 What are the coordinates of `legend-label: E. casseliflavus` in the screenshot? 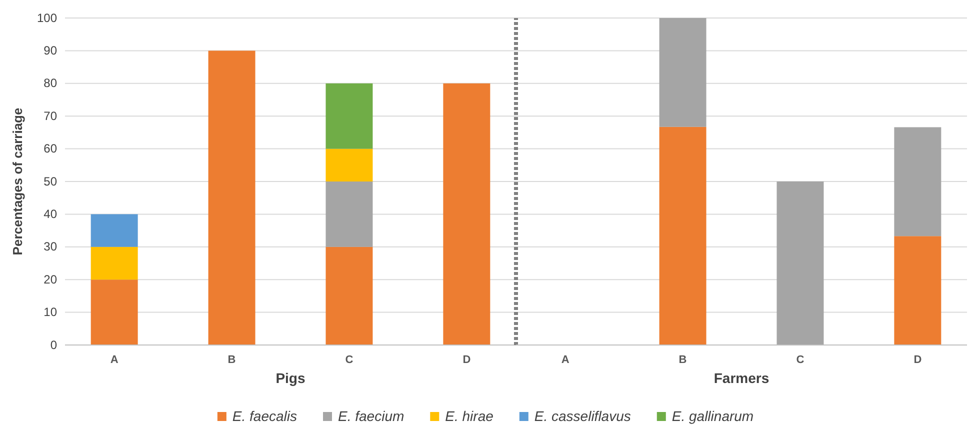 It's located at (582, 416).